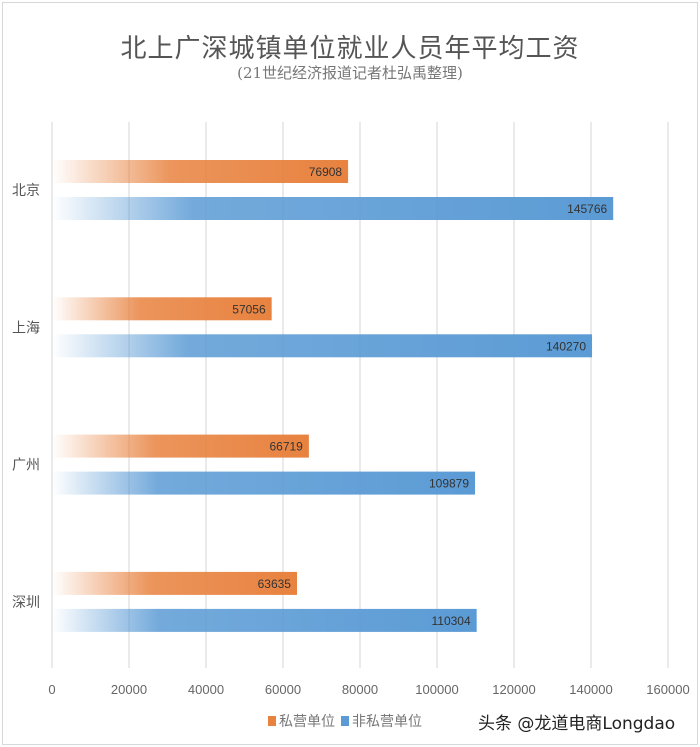  Describe the element at coordinates (26, 328) in the screenshot. I see `category-label: 上海` at that location.